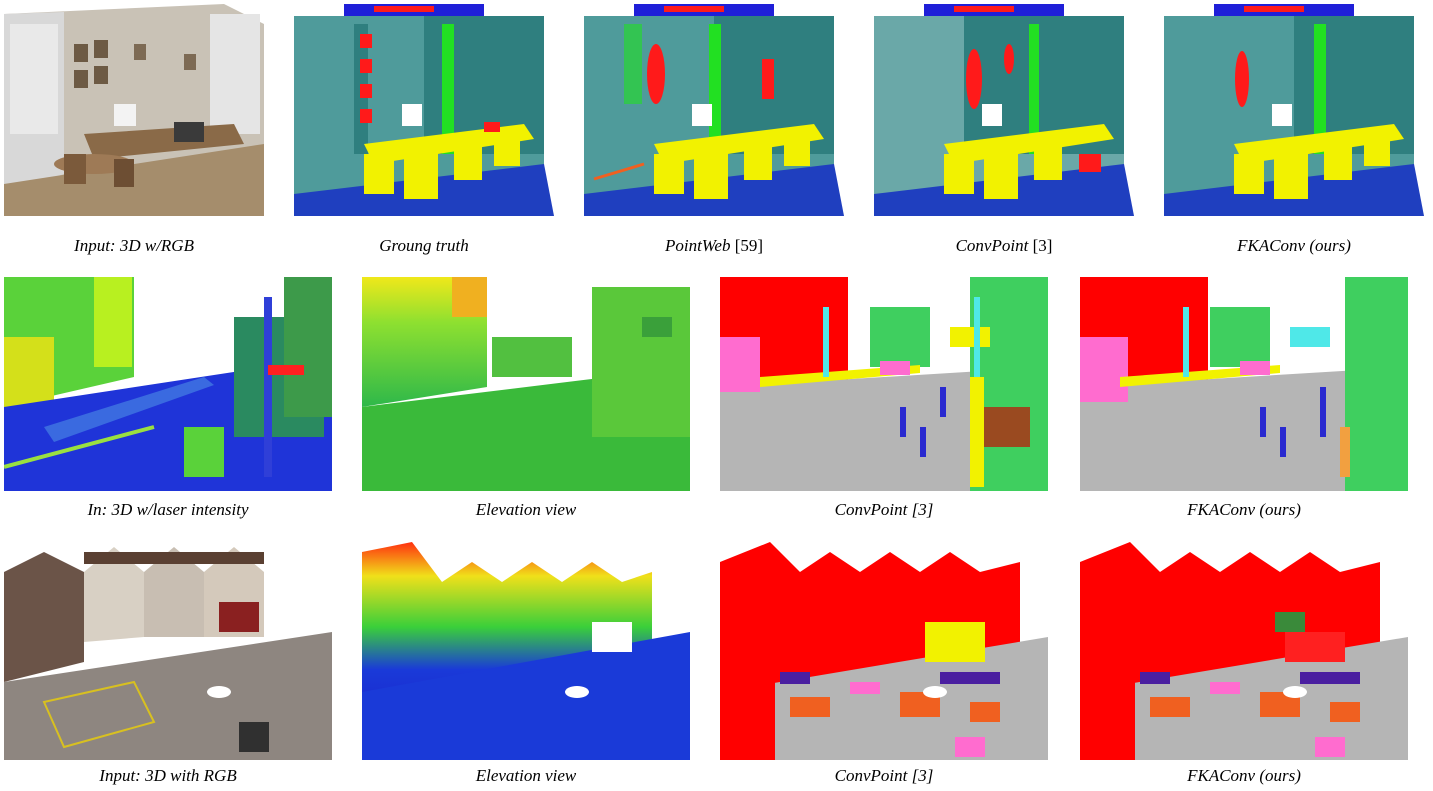 The image size is (1433, 791). I want to click on panel-pointweb, so click(714, 110).